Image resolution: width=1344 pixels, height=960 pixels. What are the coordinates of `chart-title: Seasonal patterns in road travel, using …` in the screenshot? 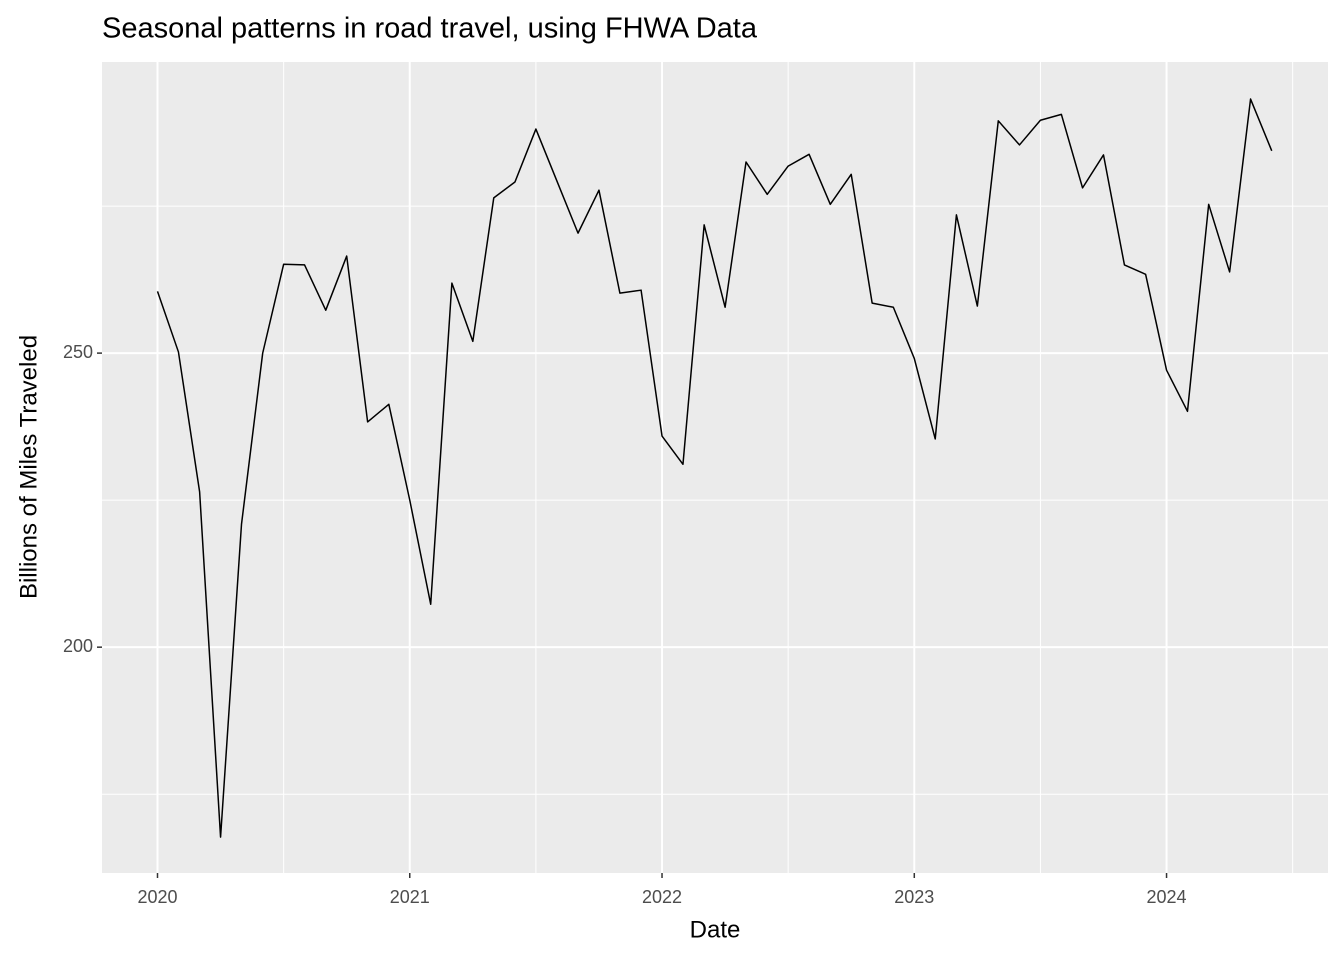 It's located at (430, 29).